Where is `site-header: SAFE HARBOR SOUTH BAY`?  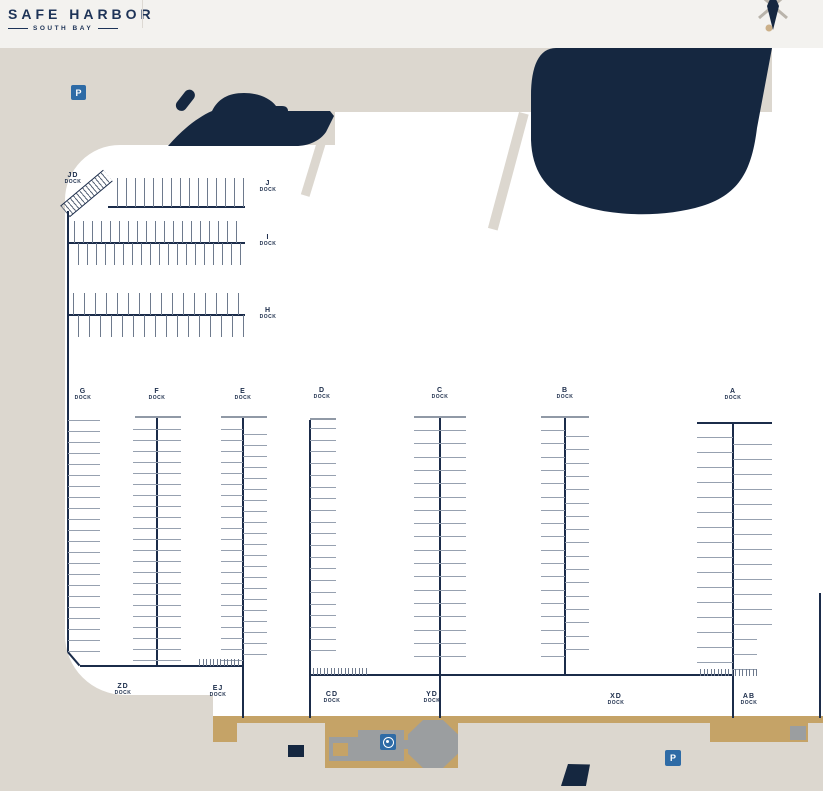
site-header: SAFE HARBOR SOUTH BAY is located at coordinates (411, 24).